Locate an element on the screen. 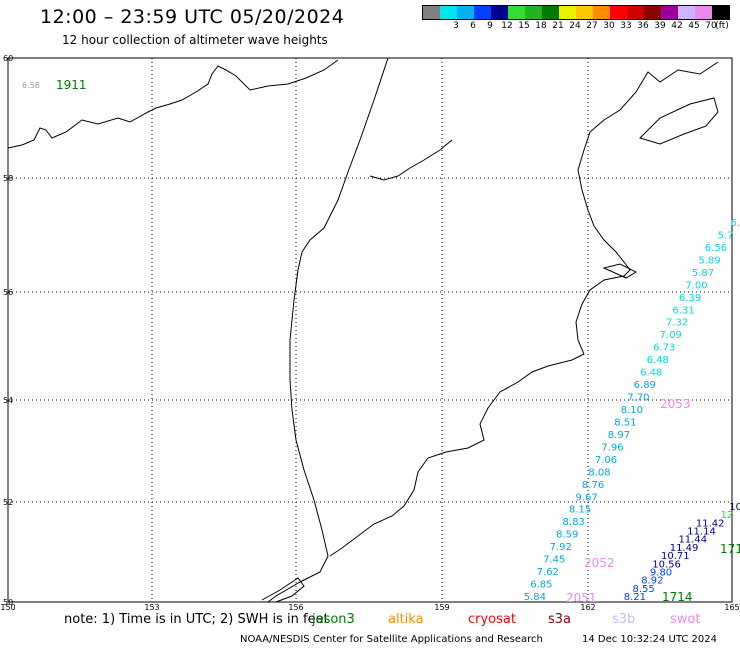 This screenshot has width=740, height=650. legend-swatches is located at coordinates (576, 12).